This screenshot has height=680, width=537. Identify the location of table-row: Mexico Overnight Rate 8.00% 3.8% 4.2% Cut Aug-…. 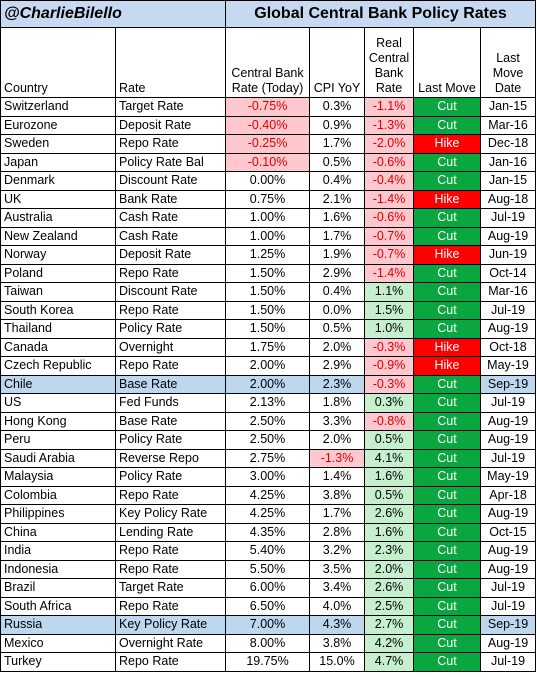
(268, 643).